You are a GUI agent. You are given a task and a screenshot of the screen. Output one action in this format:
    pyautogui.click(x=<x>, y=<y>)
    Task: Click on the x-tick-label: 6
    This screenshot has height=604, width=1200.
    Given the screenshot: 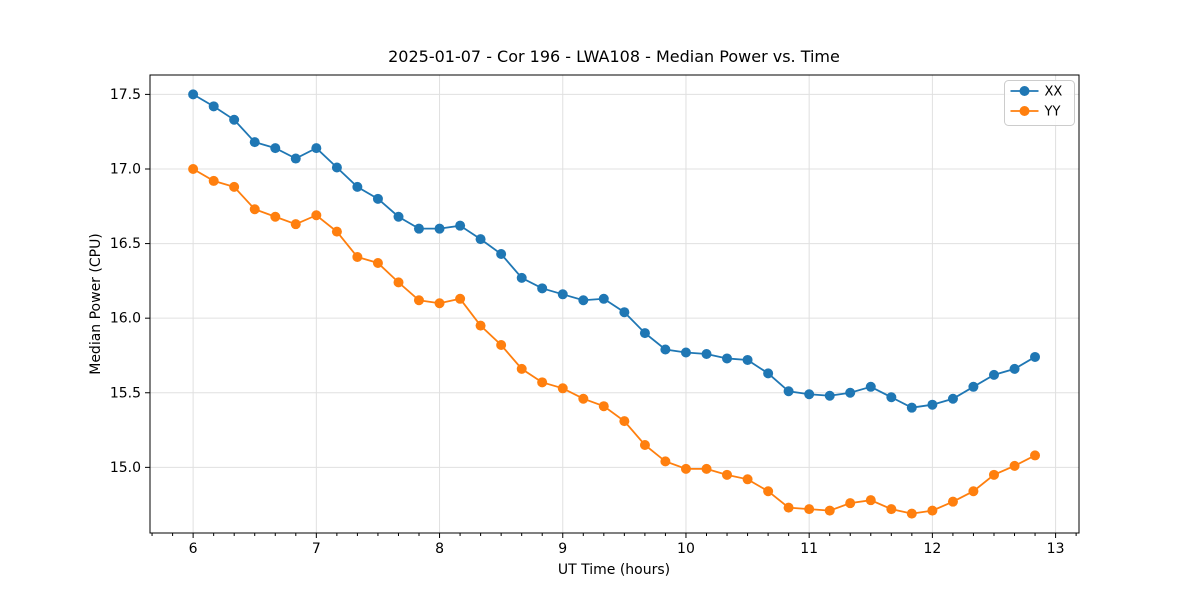 What is the action you would take?
    pyautogui.click(x=193, y=549)
    